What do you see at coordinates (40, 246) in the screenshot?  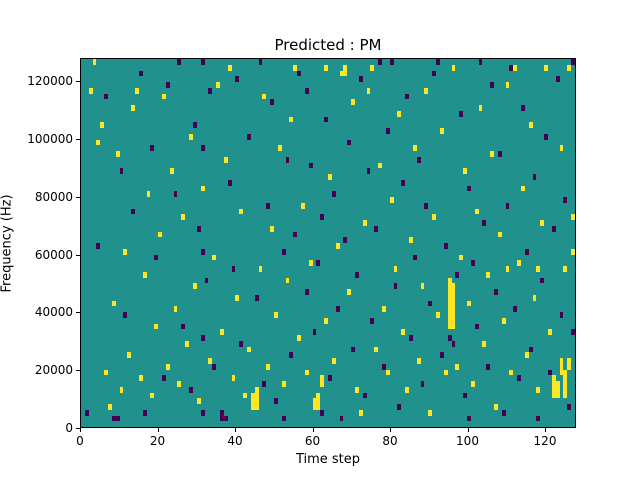 I see `y-axis: 0 20000 40000 60000 80000 100000 120000` at bounding box center [40, 246].